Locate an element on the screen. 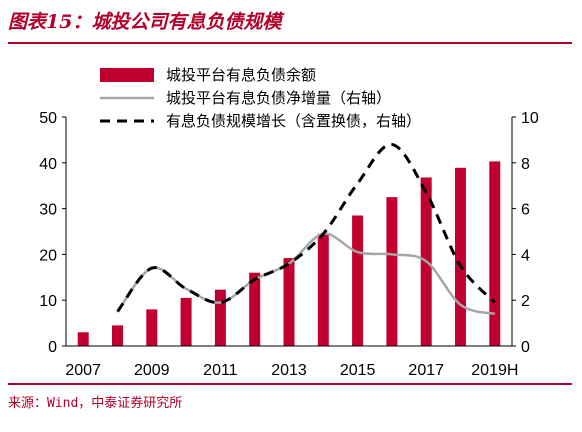  y-left-tick-label: 20 is located at coordinates (48, 255).